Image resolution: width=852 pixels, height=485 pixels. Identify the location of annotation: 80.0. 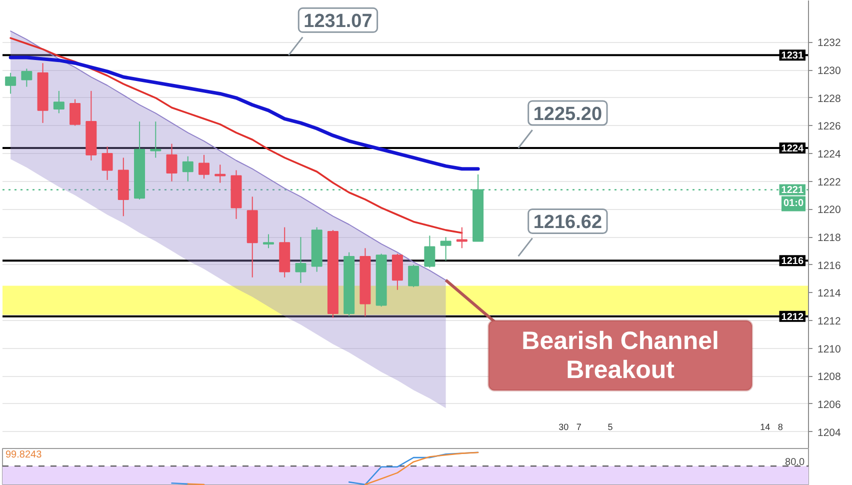
(795, 462).